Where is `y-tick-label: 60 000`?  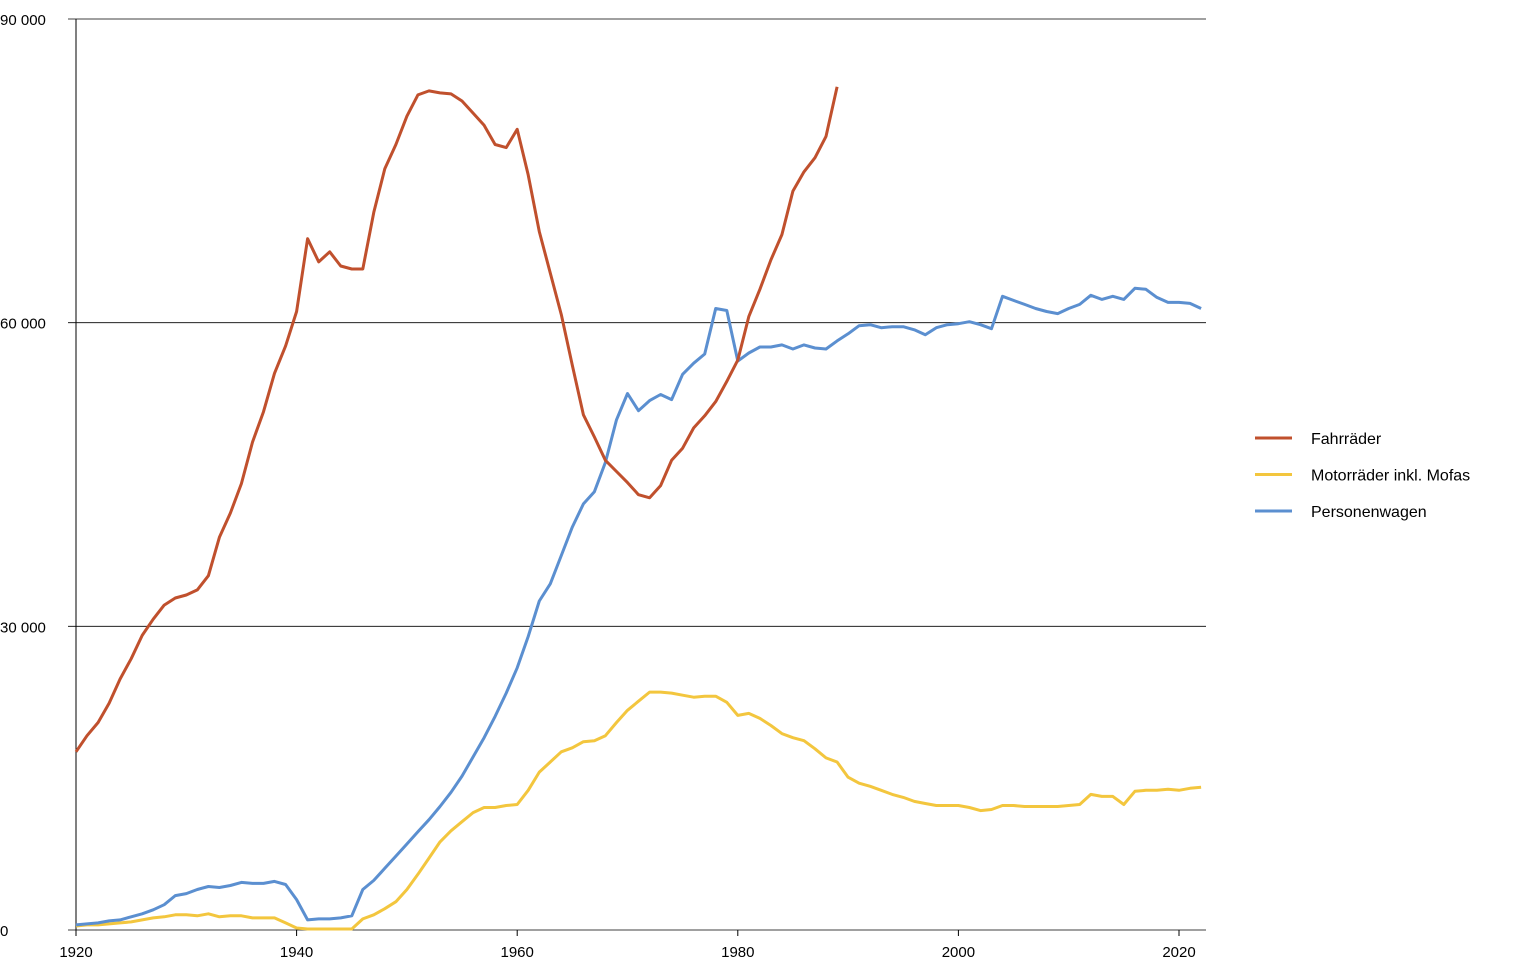
y-tick-label: 60 000 is located at coordinates (23, 324).